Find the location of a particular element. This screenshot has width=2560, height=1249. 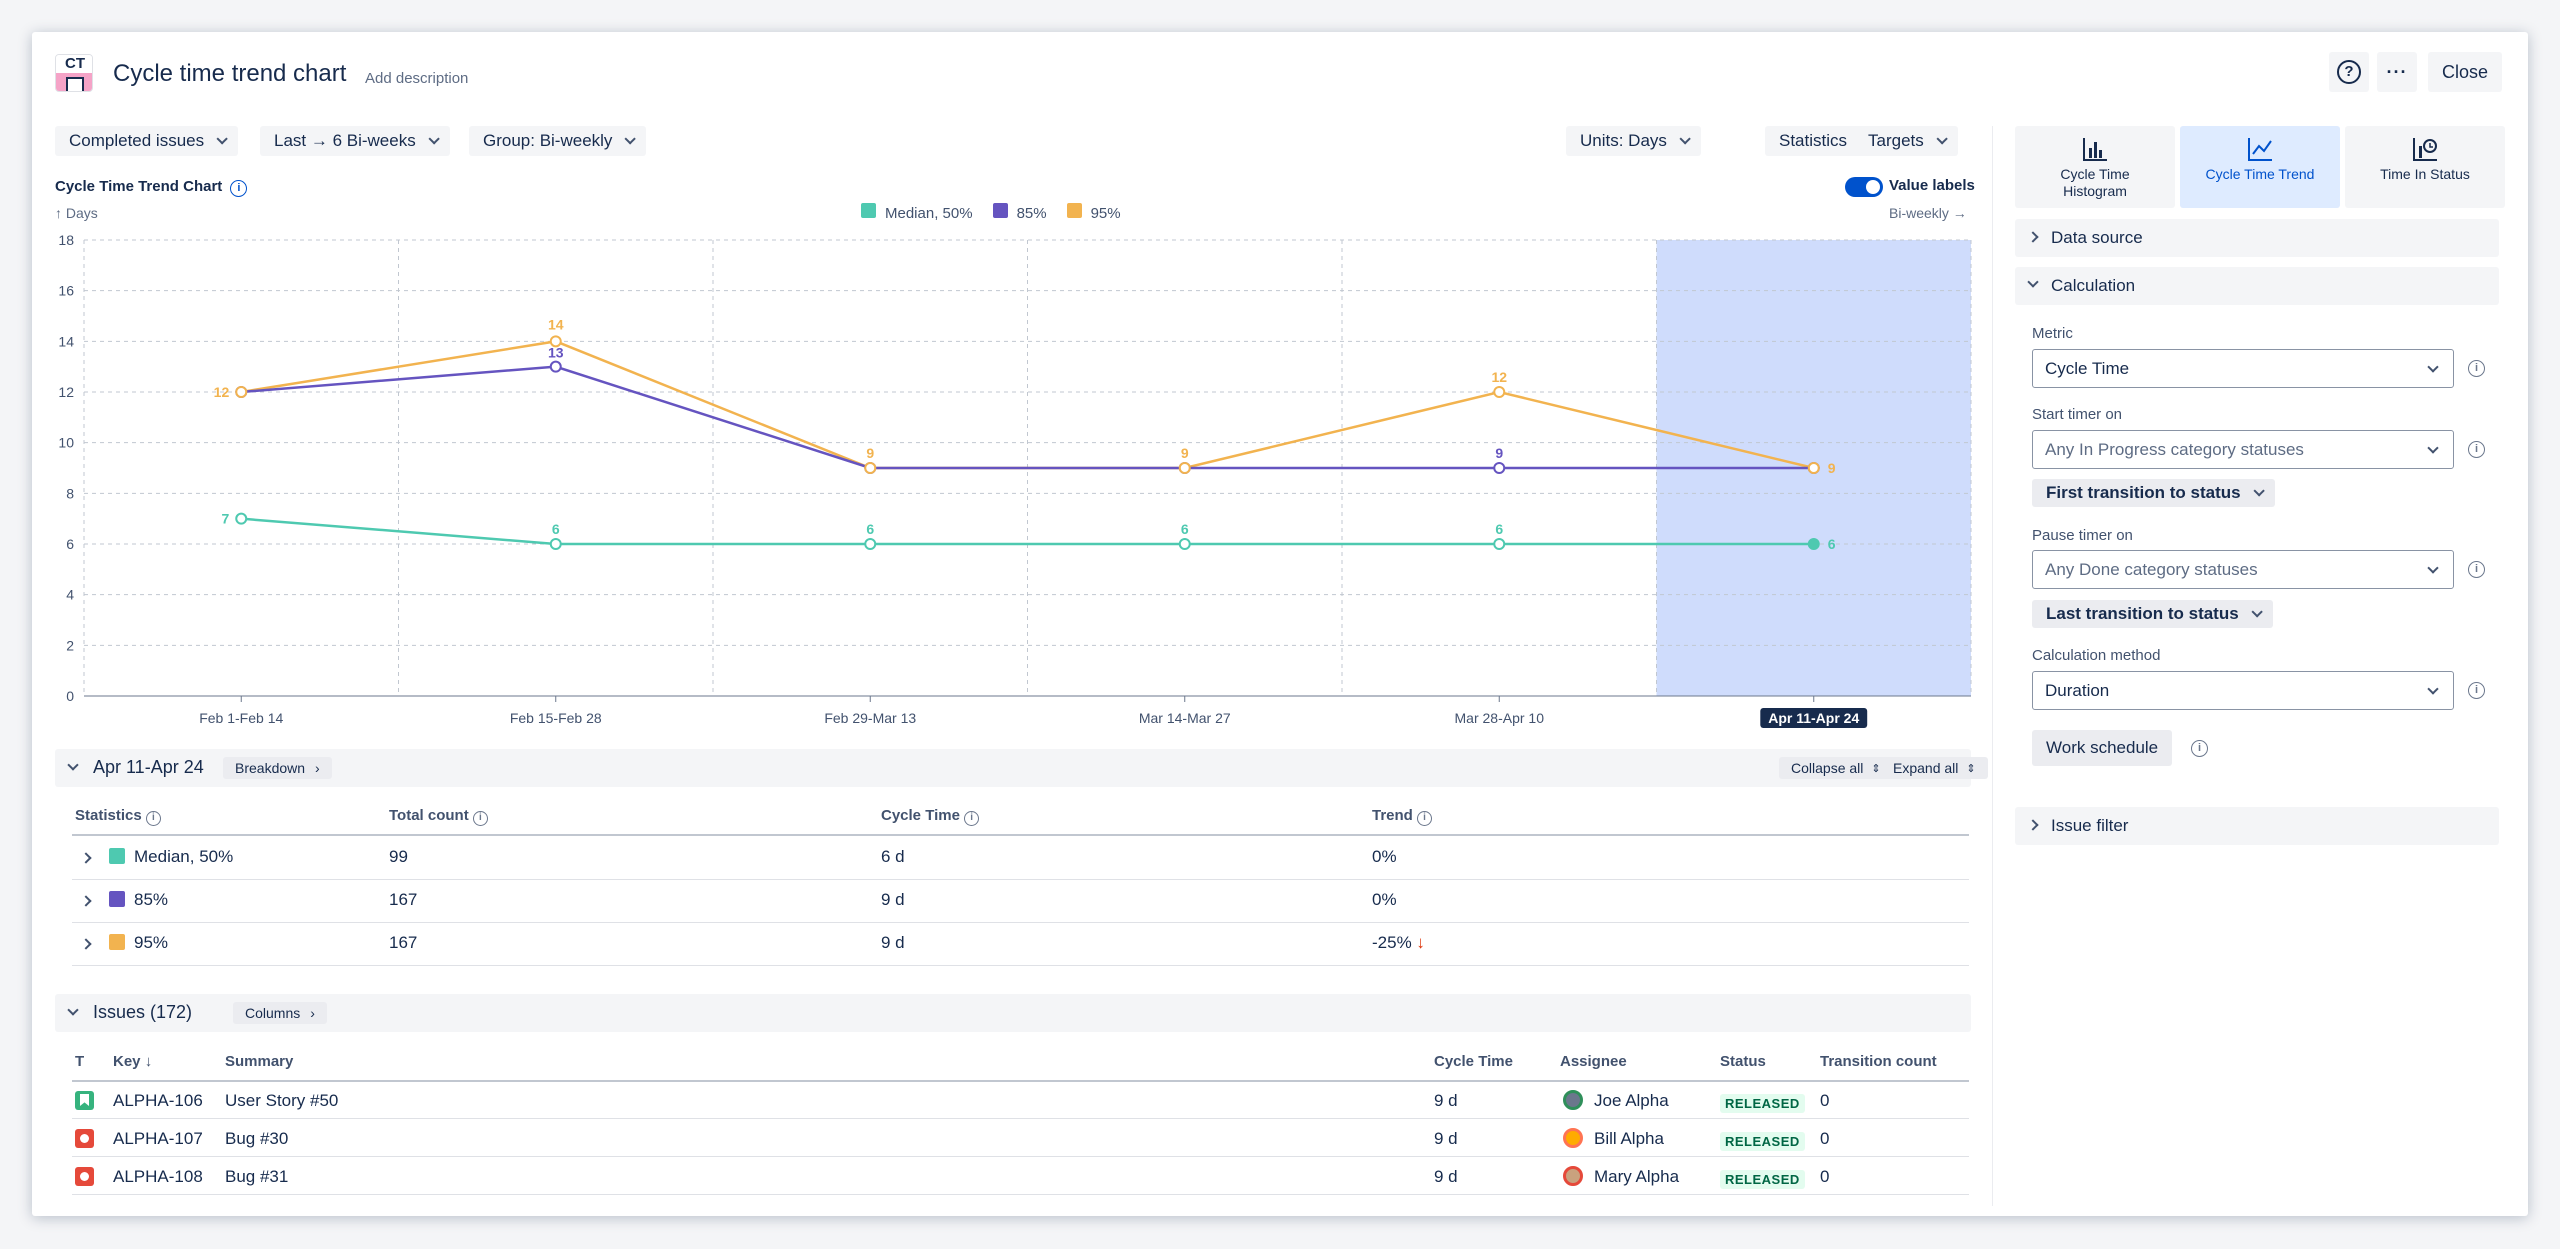

bug-icon is located at coordinates (84, 1138).